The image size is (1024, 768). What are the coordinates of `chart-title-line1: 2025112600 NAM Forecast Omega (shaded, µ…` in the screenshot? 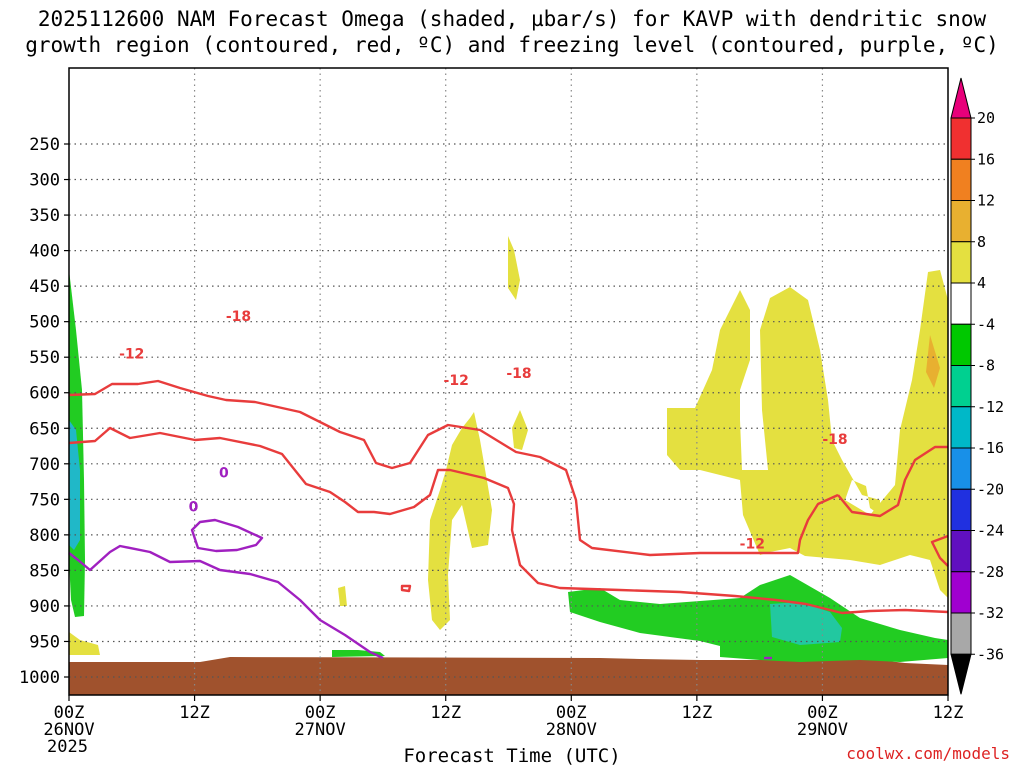 It's located at (512, 19).